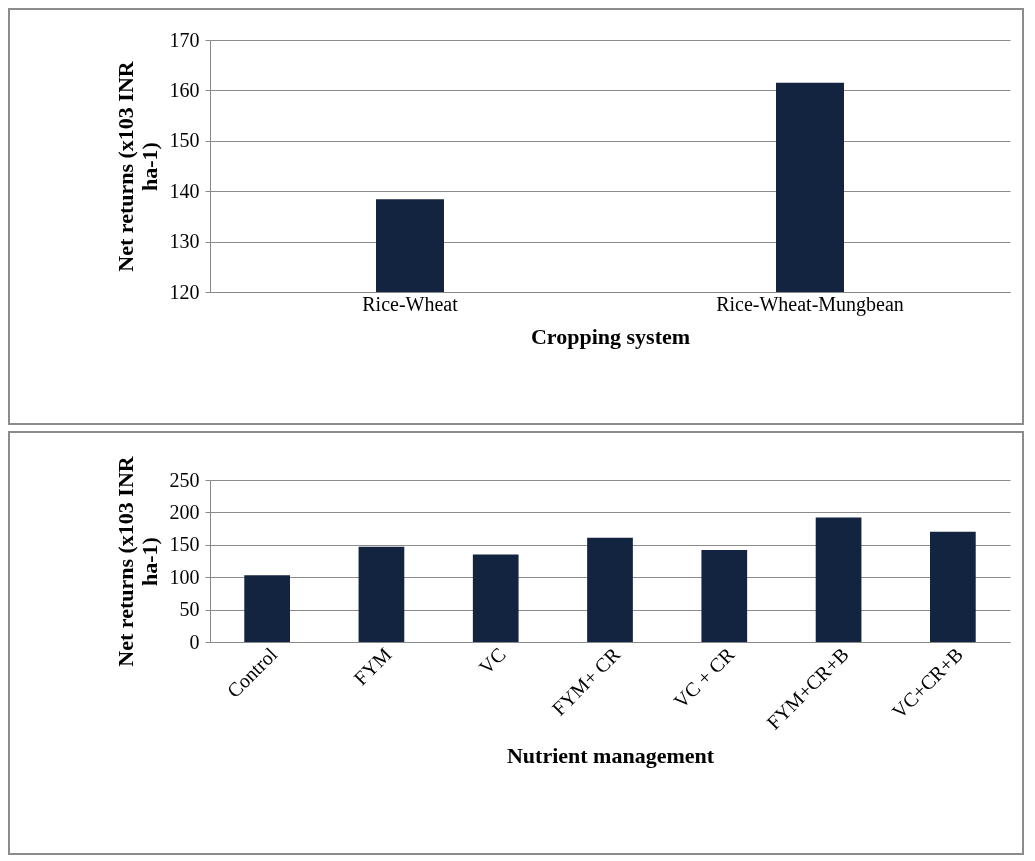  Describe the element at coordinates (184, 291) in the screenshot. I see `y-tick-label: 120` at that location.